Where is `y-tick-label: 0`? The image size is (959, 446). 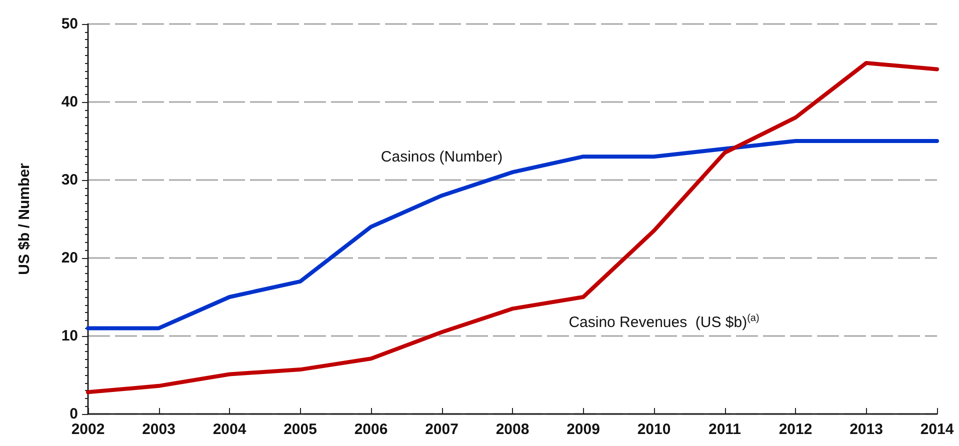 y-tick-label: 0 is located at coordinates (74, 414).